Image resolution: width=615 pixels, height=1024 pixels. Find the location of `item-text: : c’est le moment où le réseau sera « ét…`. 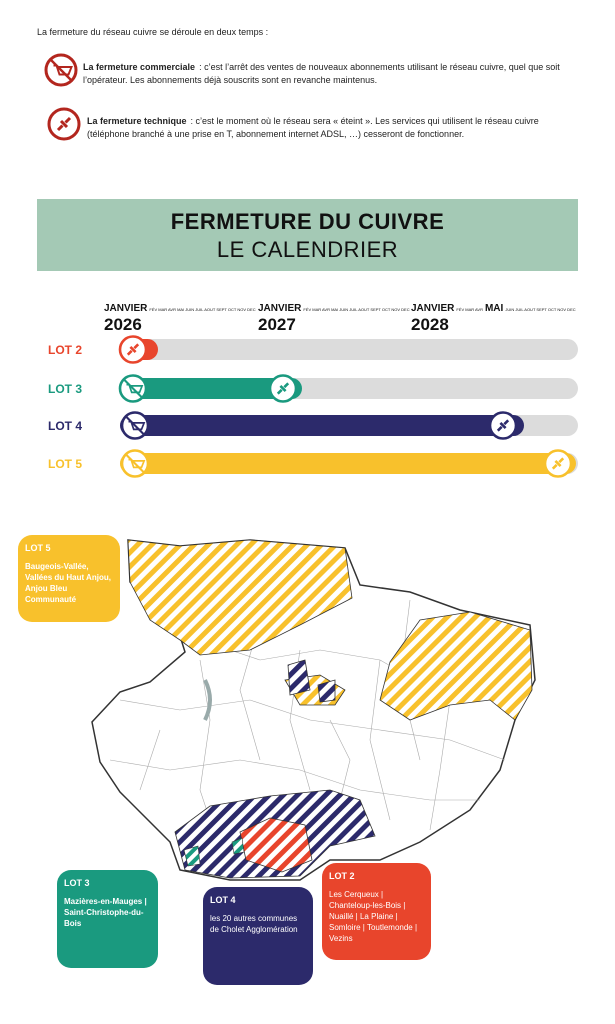

item-text: : c’est le moment où le réseau sera « ét… is located at coordinates (313, 127).